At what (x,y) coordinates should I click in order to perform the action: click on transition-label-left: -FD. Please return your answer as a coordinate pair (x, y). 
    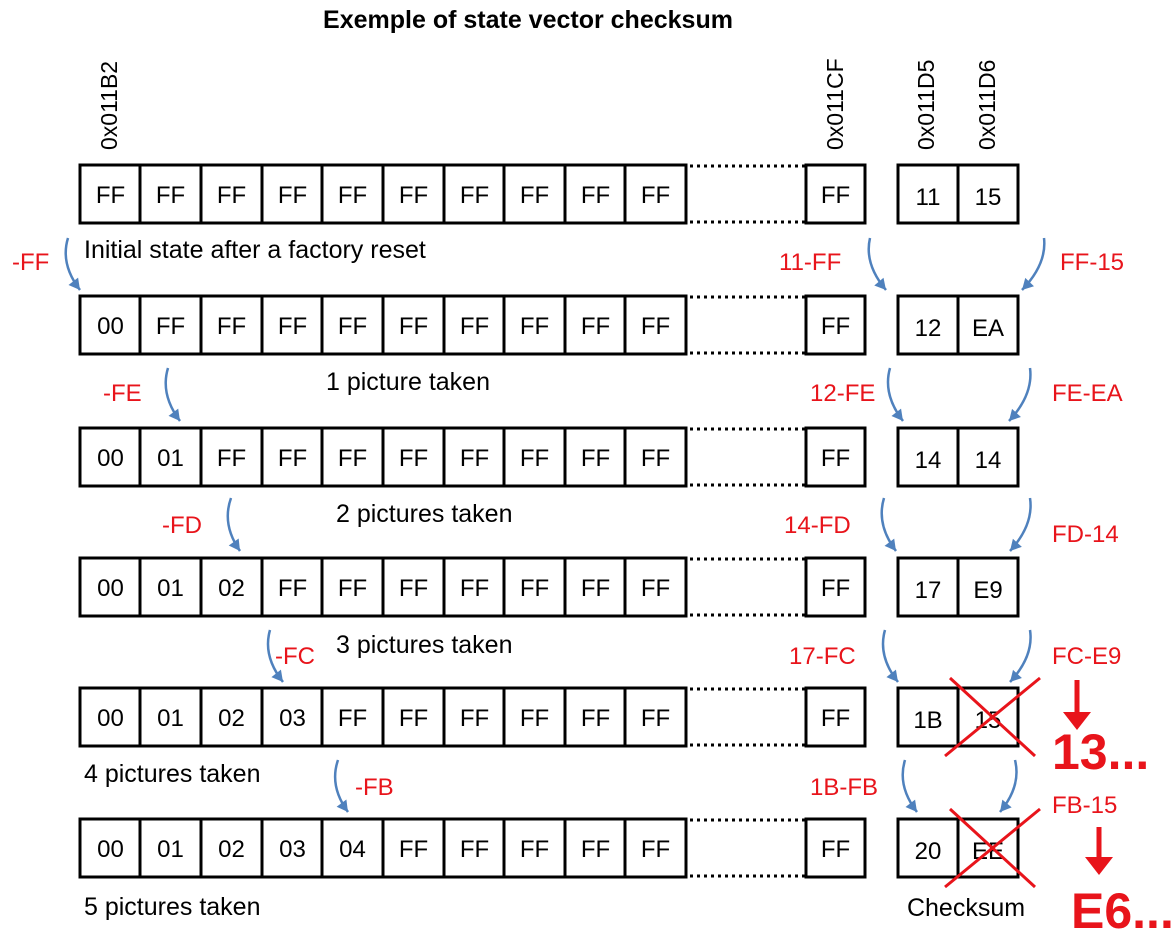
    Looking at the image, I should click on (182, 525).